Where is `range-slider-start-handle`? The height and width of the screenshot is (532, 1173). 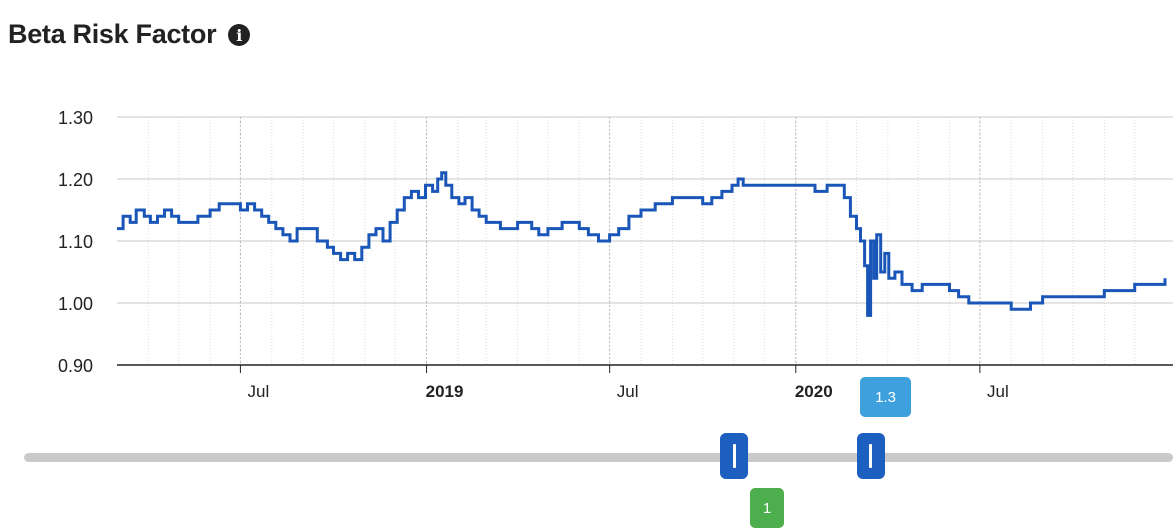 range-slider-start-handle is located at coordinates (734, 456).